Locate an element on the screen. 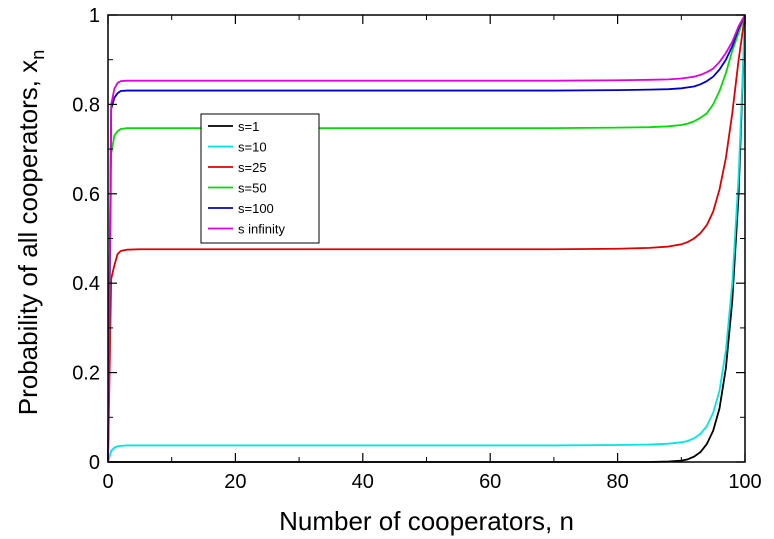 This screenshot has width=774, height=539. legend-label: s=100 is located at coordinates (256, 208).